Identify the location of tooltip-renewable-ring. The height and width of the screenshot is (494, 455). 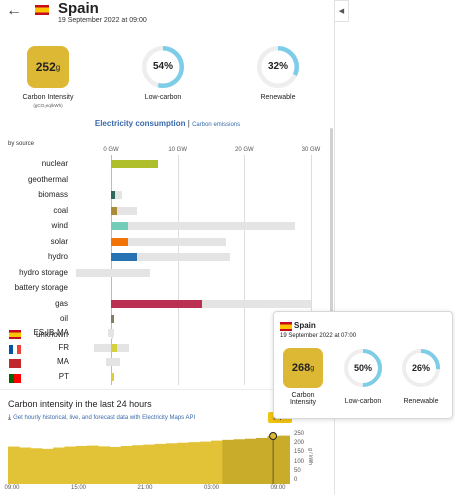
(421, 368).